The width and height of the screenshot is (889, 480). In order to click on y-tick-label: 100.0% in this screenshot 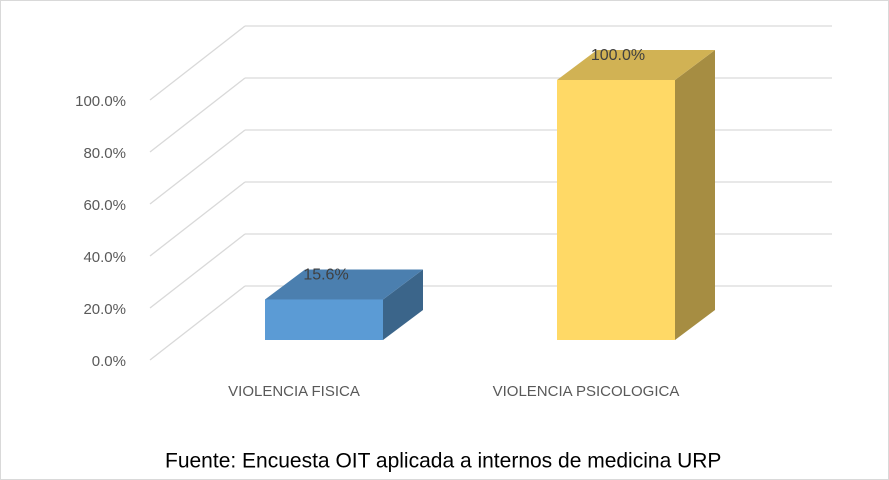, I will do `click(100, 101)`.